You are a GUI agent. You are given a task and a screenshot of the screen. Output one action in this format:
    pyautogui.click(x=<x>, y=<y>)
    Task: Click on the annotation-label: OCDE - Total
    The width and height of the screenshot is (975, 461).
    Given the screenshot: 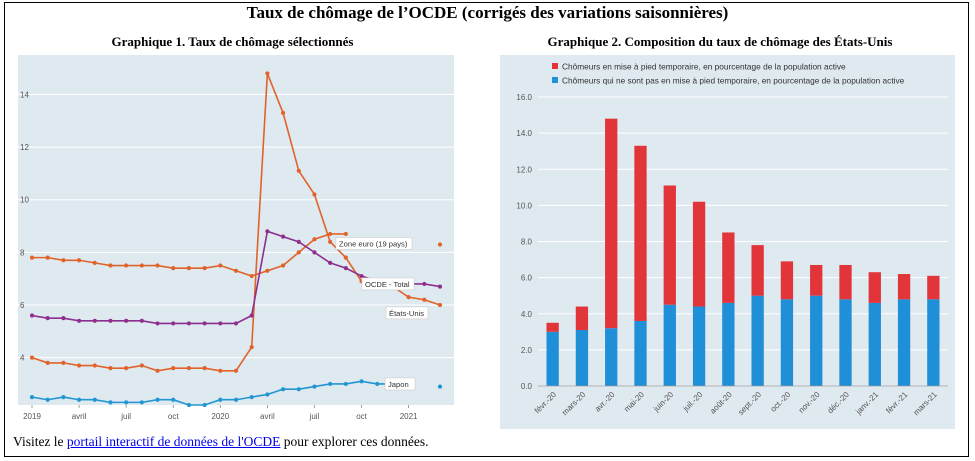 What is the action you would take?
    pyautogui.click(x=387, y=284)
    